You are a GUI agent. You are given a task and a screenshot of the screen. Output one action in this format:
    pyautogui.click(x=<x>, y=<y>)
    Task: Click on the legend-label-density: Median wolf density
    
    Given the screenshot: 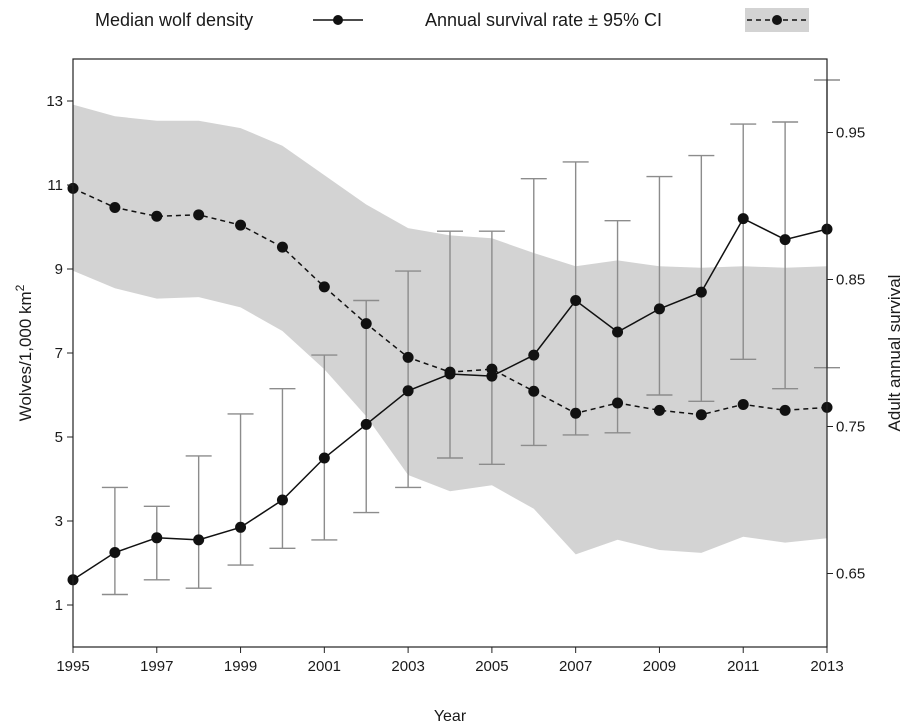 What is the action you would take?
    pyautogui.click(x=174, y=20)
    